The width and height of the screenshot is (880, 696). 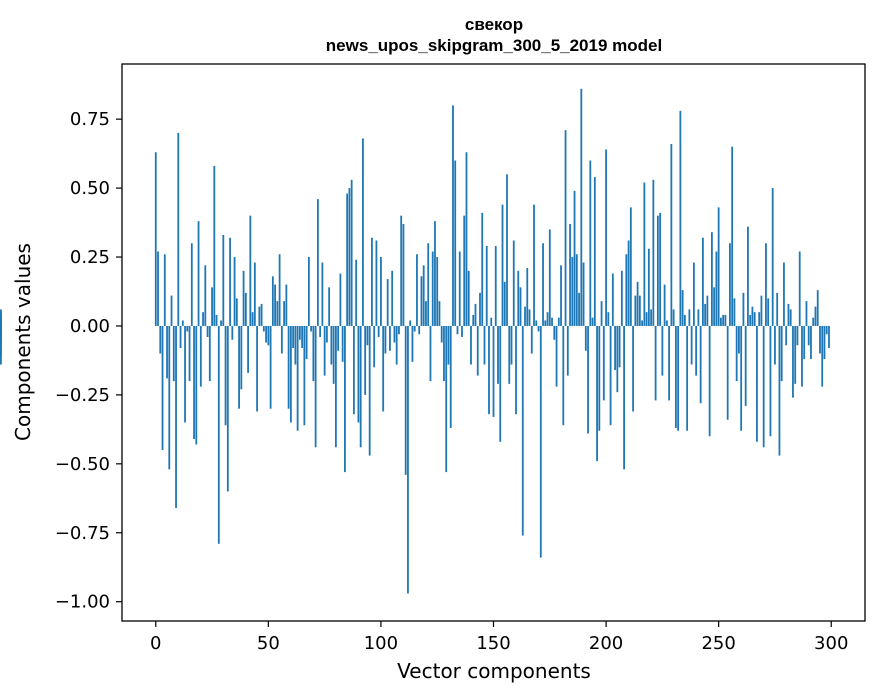 What do you see at coordinates (494, 24) in the screenshot?
I see `chart-title: свекор` at bounding box center [494, 24].